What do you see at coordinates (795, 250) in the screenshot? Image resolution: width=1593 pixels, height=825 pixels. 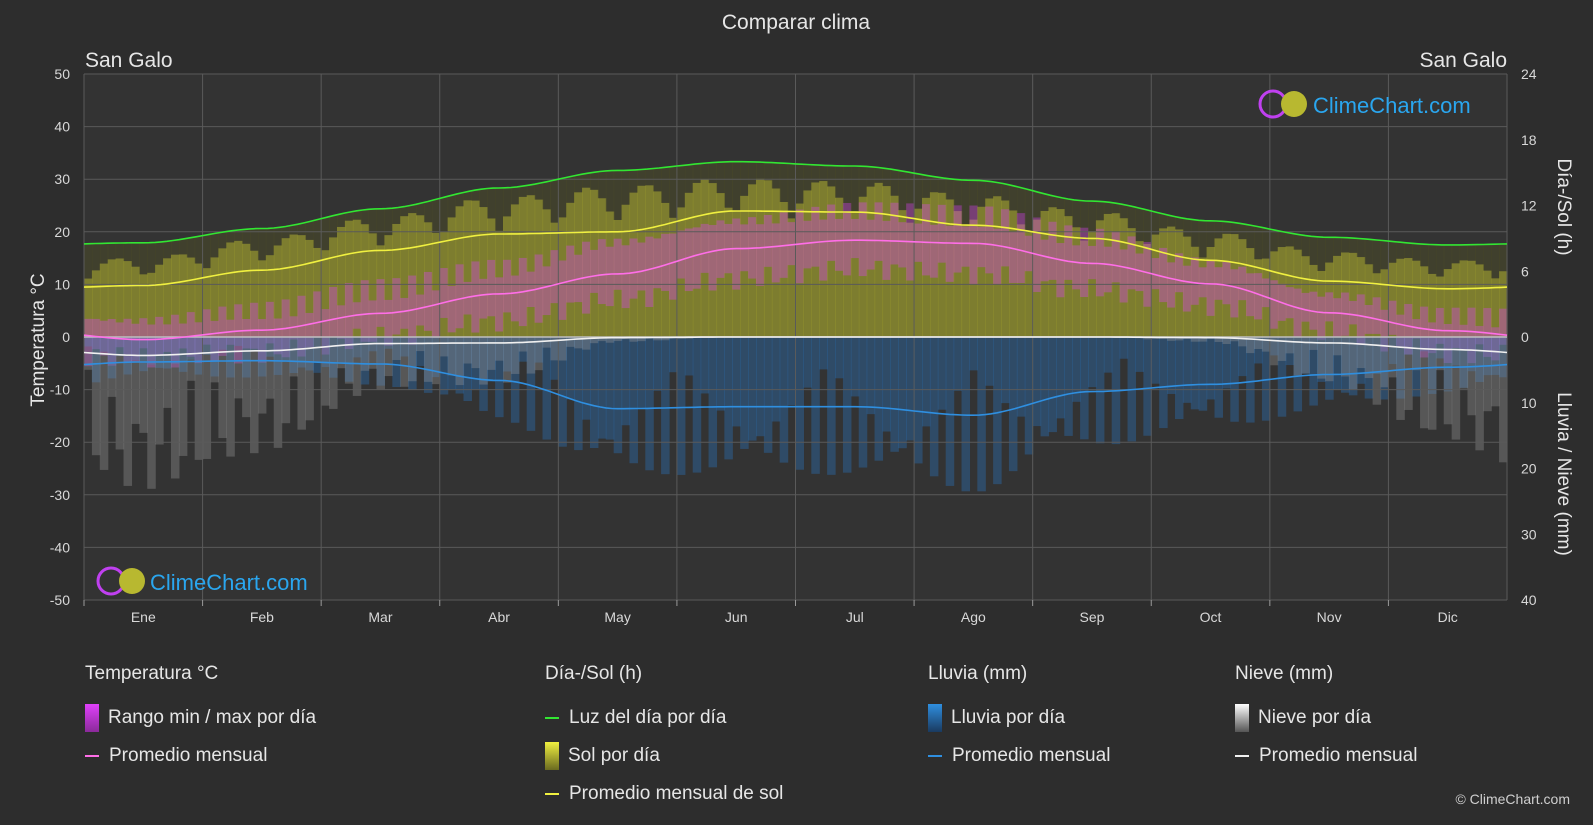 I see `sun-avg-line` at bounding box center [795, 250].